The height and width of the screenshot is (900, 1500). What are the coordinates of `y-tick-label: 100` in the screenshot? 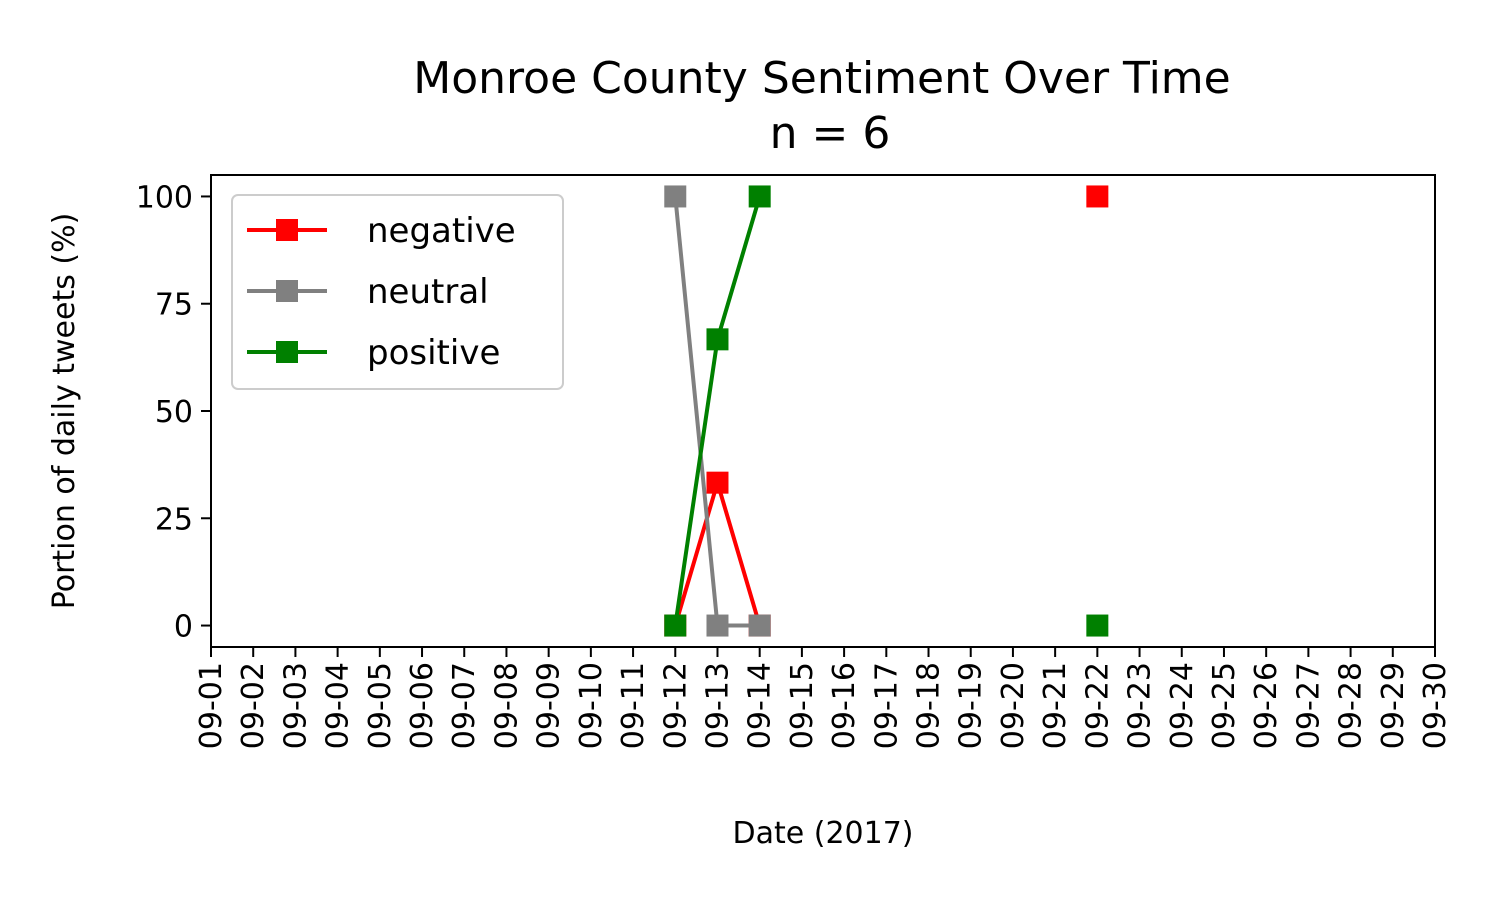 It's located at (164, 197).